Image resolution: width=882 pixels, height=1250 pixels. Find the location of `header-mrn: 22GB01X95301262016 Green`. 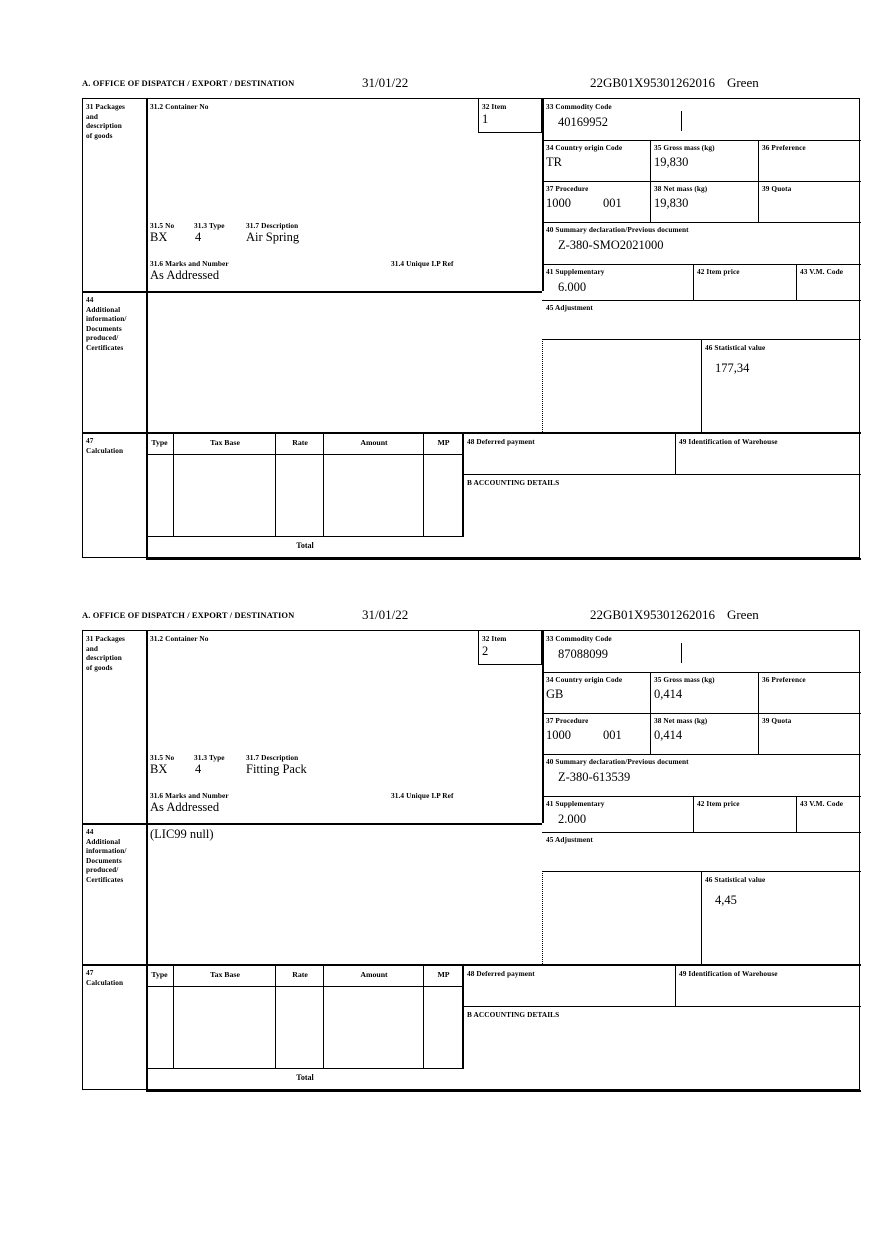

header-mrn: 22GB01X95301262016 Green is located at coordinates (674, 83).